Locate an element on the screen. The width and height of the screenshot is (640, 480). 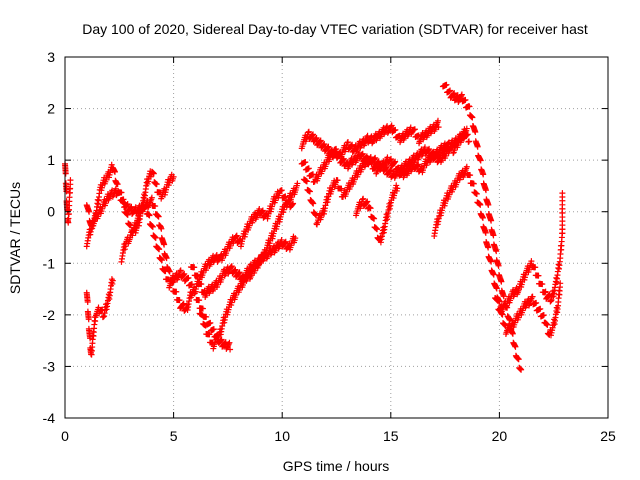
y-tick-label: -2 is located at coordinates (49, 315).